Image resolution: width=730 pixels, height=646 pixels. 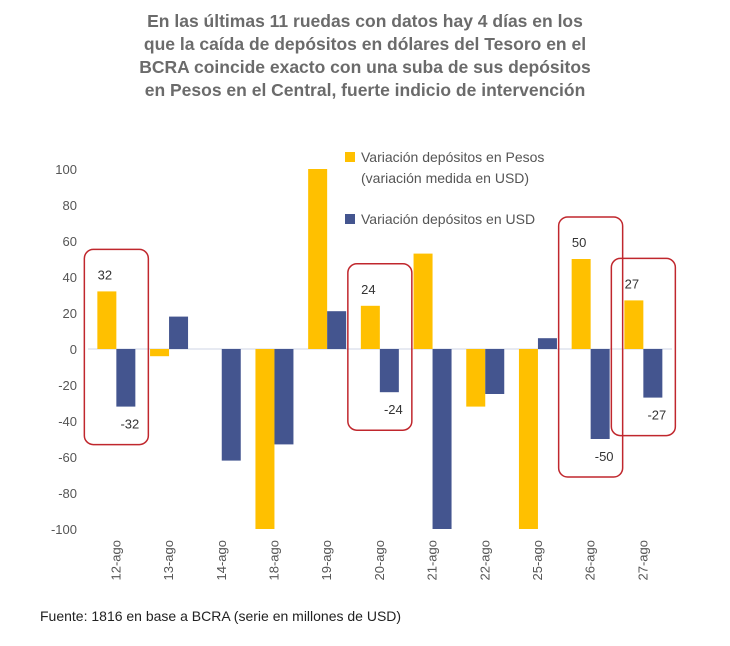 I want to click on x-tick-label: 12-ago, so click(x=115, y=560).